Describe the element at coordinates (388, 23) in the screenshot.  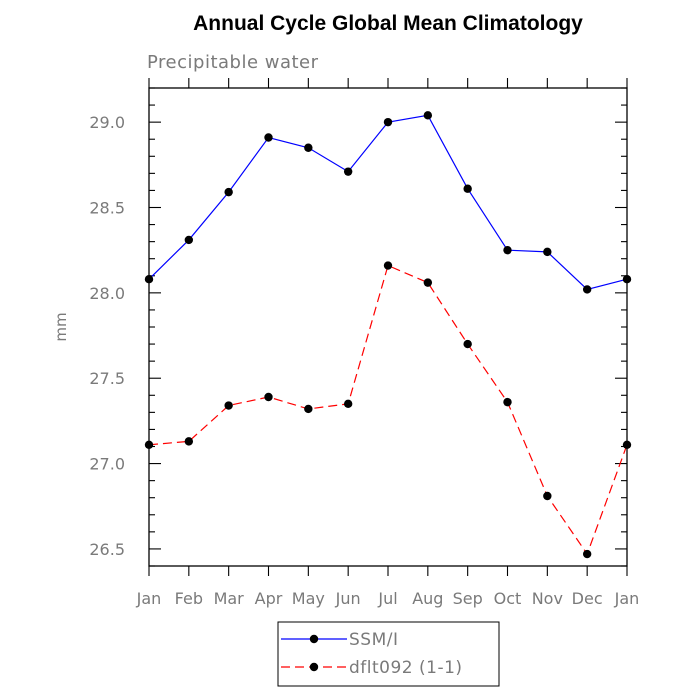
I see `chart-title: Annual Cycle Global Mean Climatology` at that location.